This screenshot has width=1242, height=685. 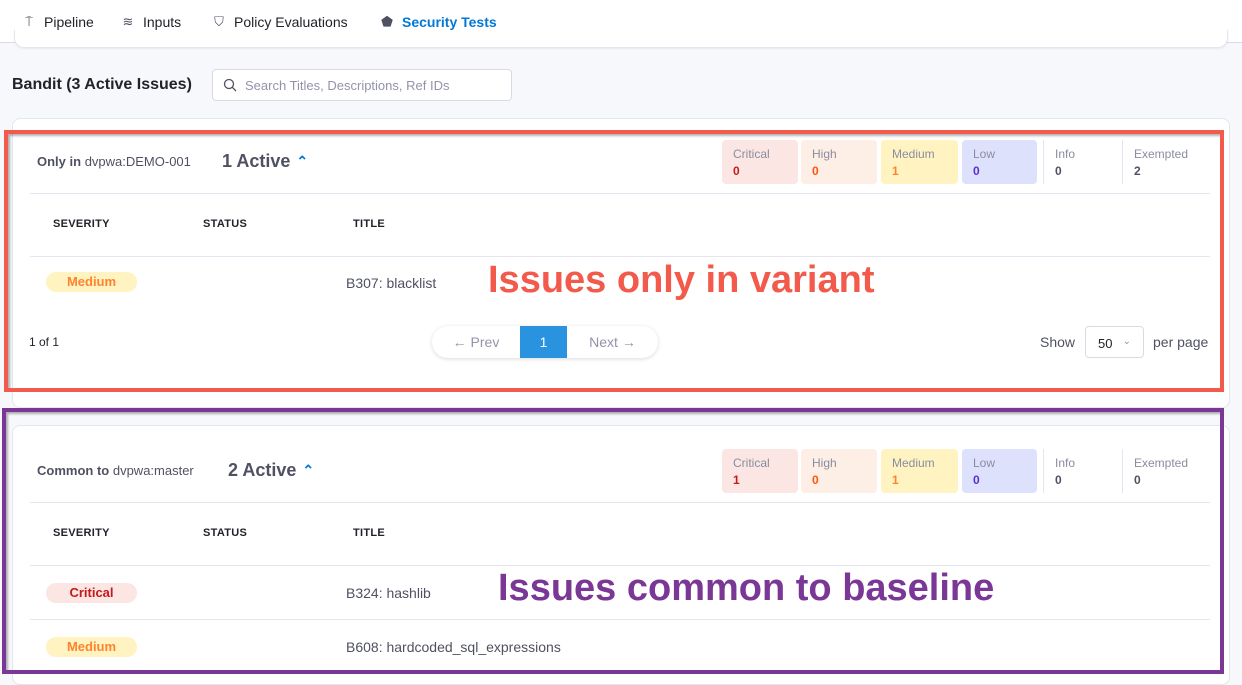 I want to click on severity-badge: Critical, so click(x=91, y=593).